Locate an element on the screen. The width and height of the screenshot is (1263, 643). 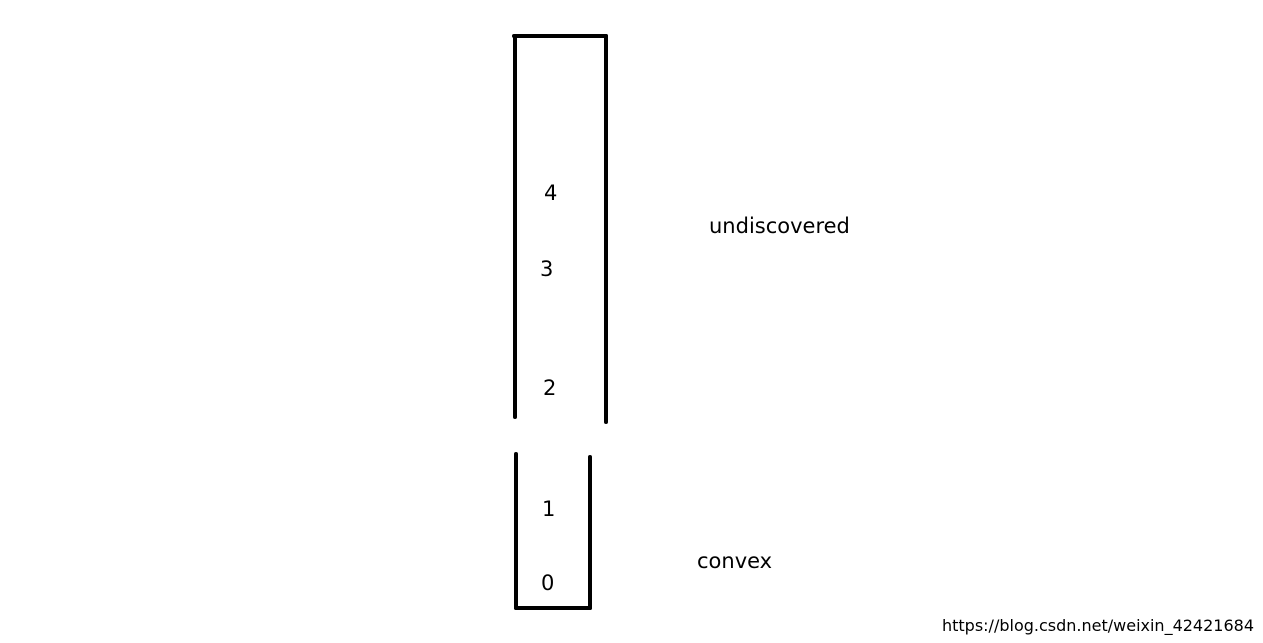
undiscovered-item-3: 3 is located at coordinates (546, 269).